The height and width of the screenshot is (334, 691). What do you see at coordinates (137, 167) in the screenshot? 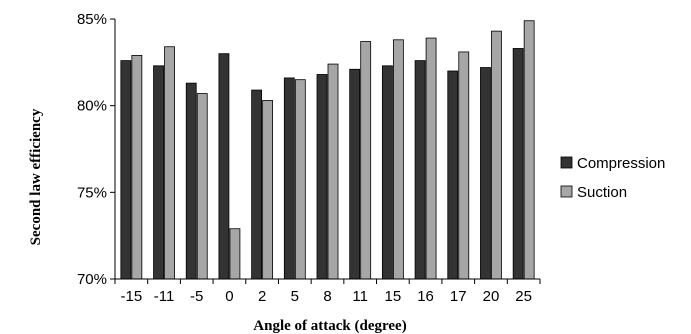
I see `bar-suction--15` at bounding box center [137, 167].